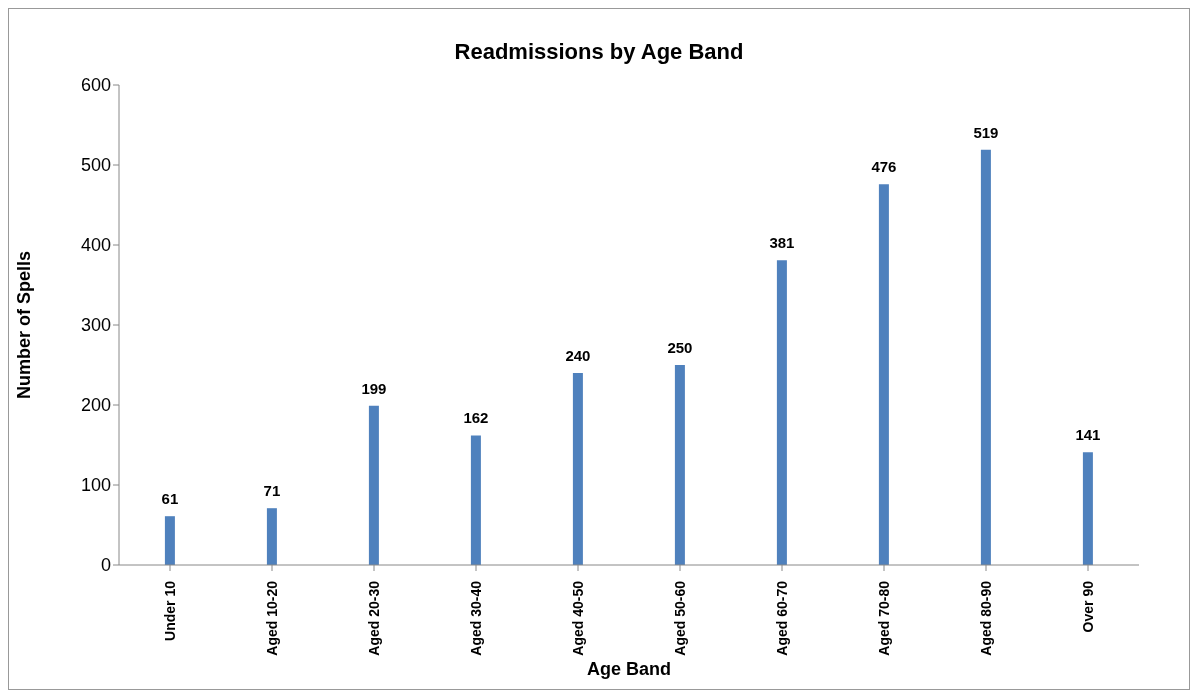  I want to click on x-tick-label: Aged 40-50, so click(578, 618).